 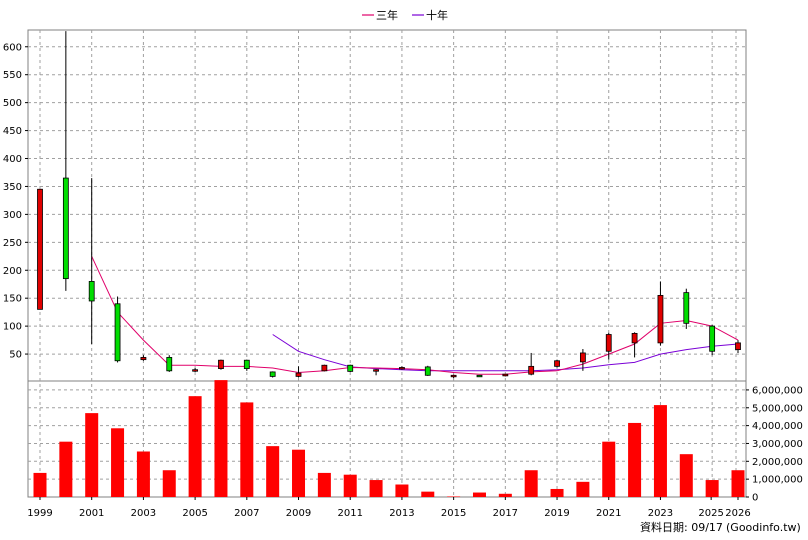 I want to click on x-tick-label: 2001, so click(x=91, y=513).